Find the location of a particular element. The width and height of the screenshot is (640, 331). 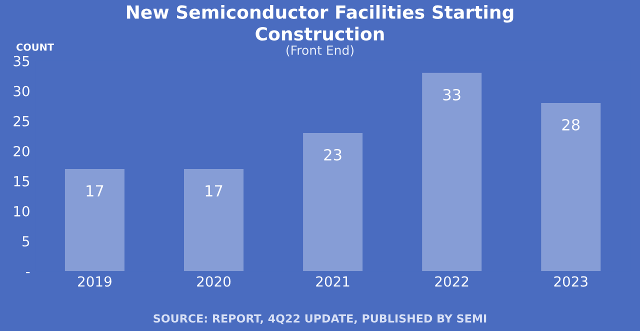

y-tick-label: 35 is located at coordinates (22, 61).